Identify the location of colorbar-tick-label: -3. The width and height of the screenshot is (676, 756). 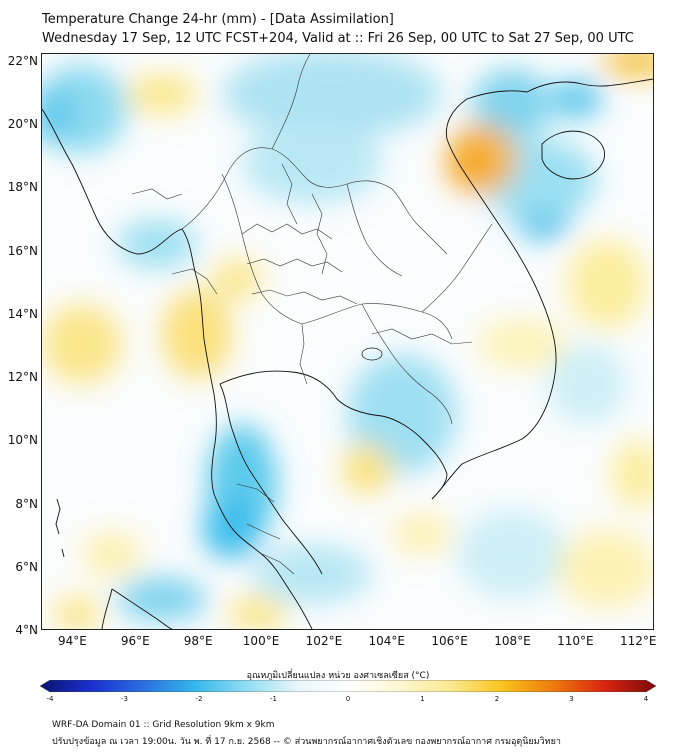
(124, 699).